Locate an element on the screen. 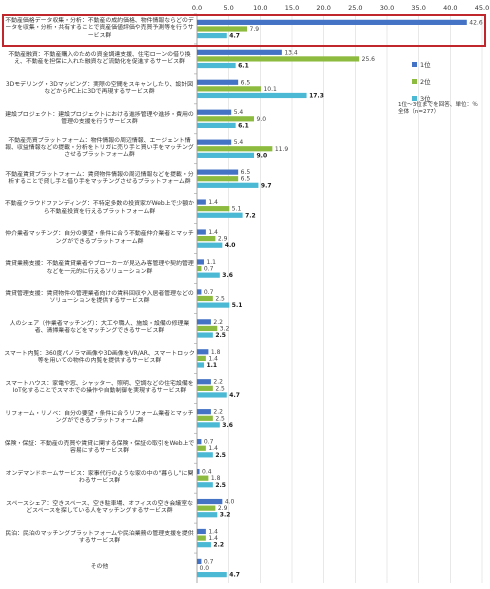  data-label: 3.6 is located at coordinates (227, 275).